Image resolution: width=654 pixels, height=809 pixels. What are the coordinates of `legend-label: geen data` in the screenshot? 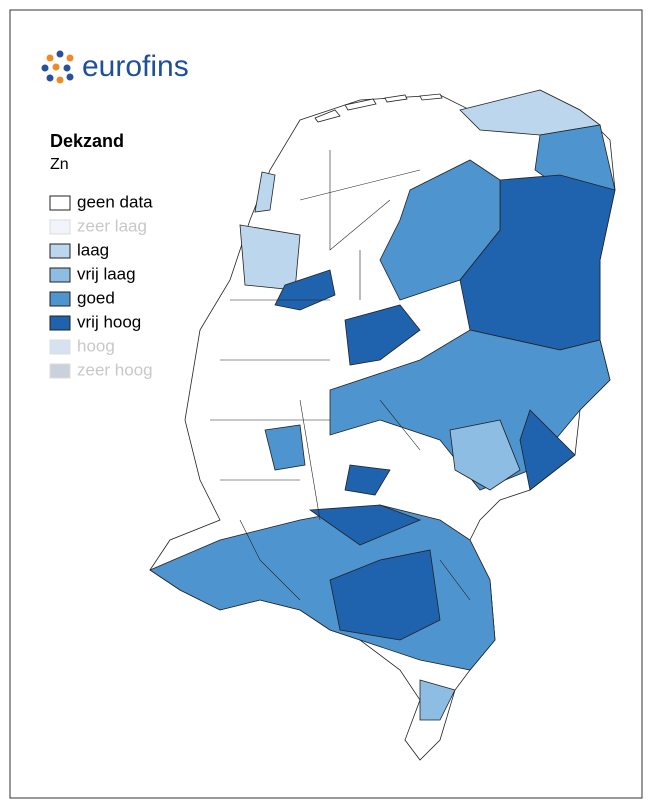 It's located at (115, 201).